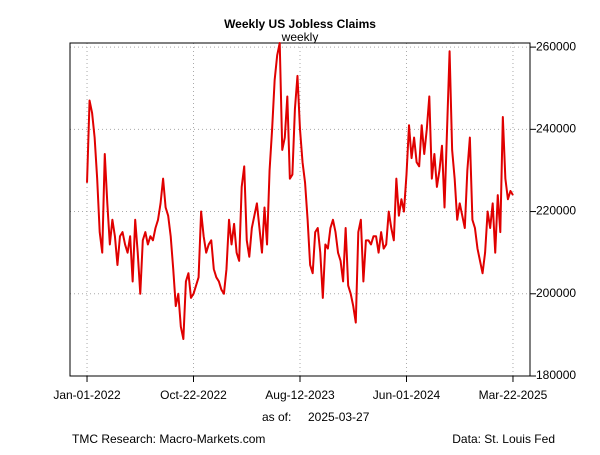  I want to click on as-of-date: 2025-03-27, so click(339, 417).